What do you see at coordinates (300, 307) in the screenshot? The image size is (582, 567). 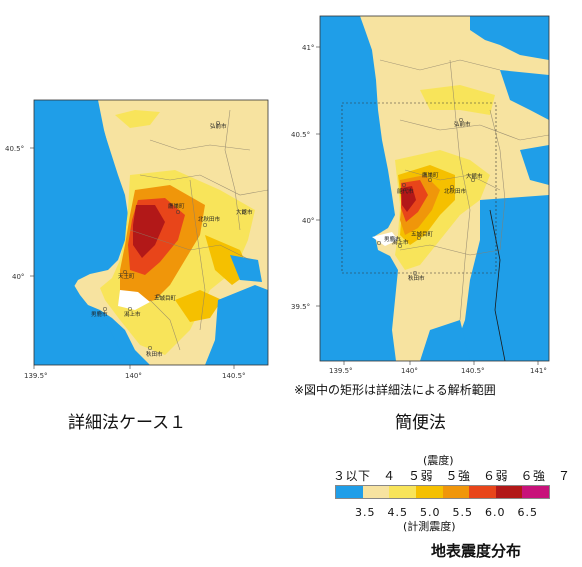 I see `y-tick-label: 39.5°` at bounding box center [300, 307].